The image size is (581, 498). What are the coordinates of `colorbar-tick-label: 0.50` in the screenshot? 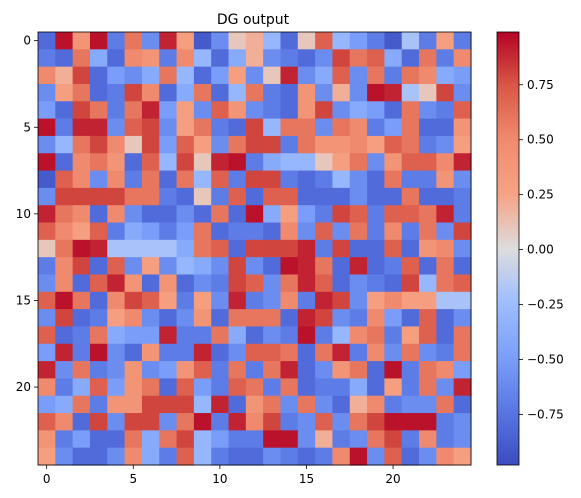 It's located at (540, 140).